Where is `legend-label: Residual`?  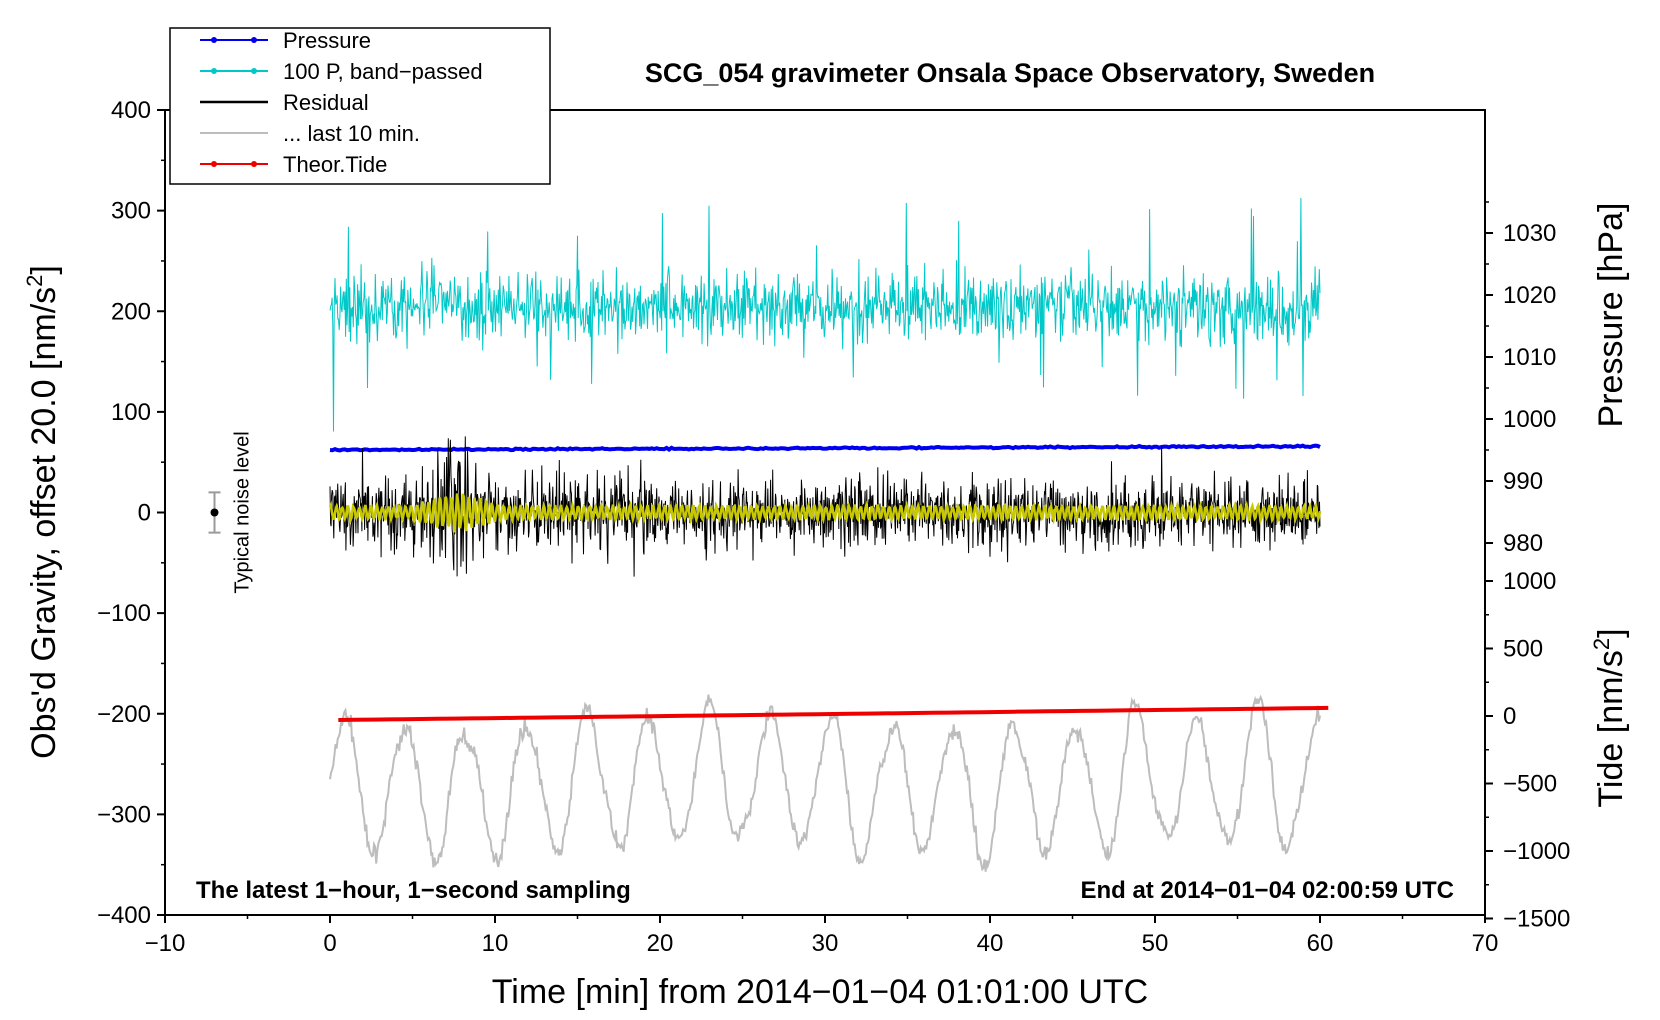 legend-label: Residual is located at coordinates (326, 102).